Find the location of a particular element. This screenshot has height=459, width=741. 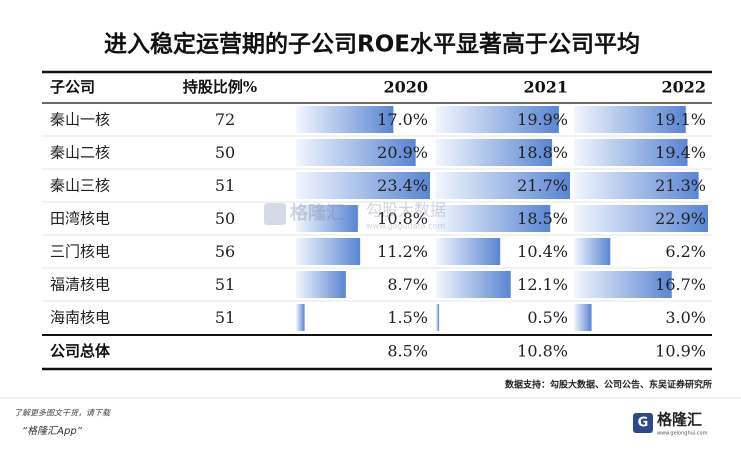

watermark-brand: 格隆汇 is located at coordinates (317, 213).